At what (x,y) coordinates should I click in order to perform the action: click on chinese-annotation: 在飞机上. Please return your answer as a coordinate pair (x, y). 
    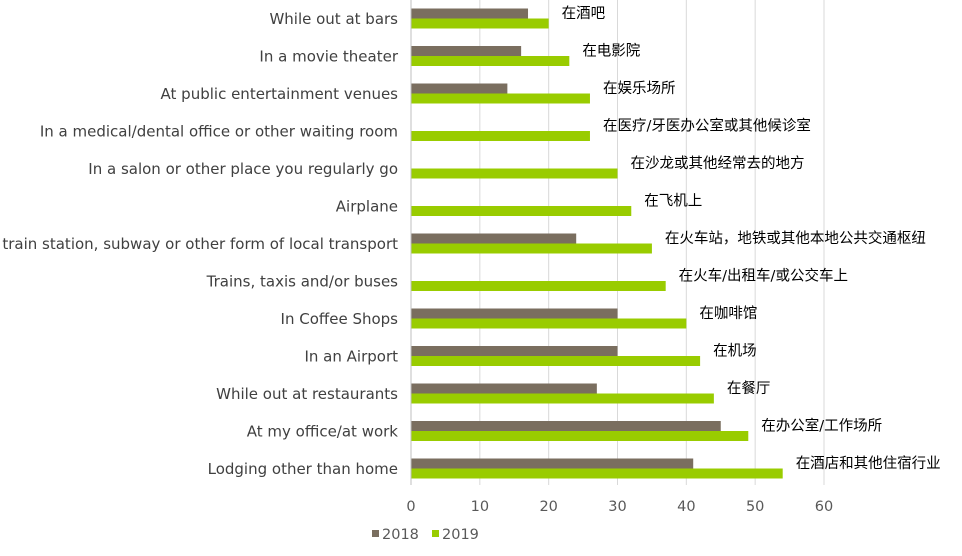
    Looking at the image, I should click on (673, 201).